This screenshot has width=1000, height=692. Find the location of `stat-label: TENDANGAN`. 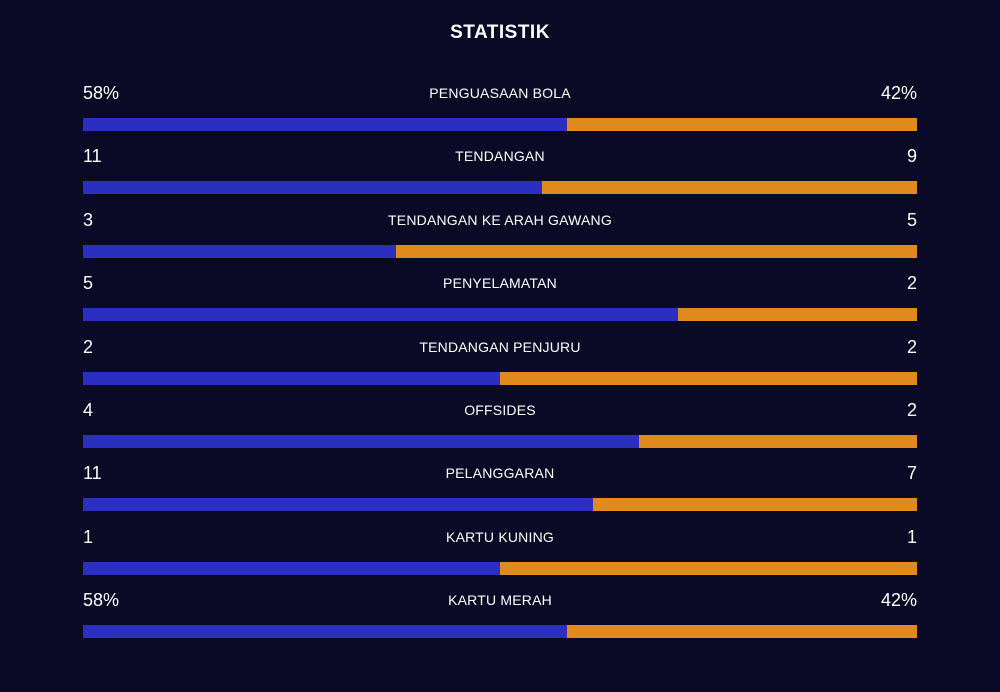

stat-label: TENDANGAN is located at coordinates (500, 156).